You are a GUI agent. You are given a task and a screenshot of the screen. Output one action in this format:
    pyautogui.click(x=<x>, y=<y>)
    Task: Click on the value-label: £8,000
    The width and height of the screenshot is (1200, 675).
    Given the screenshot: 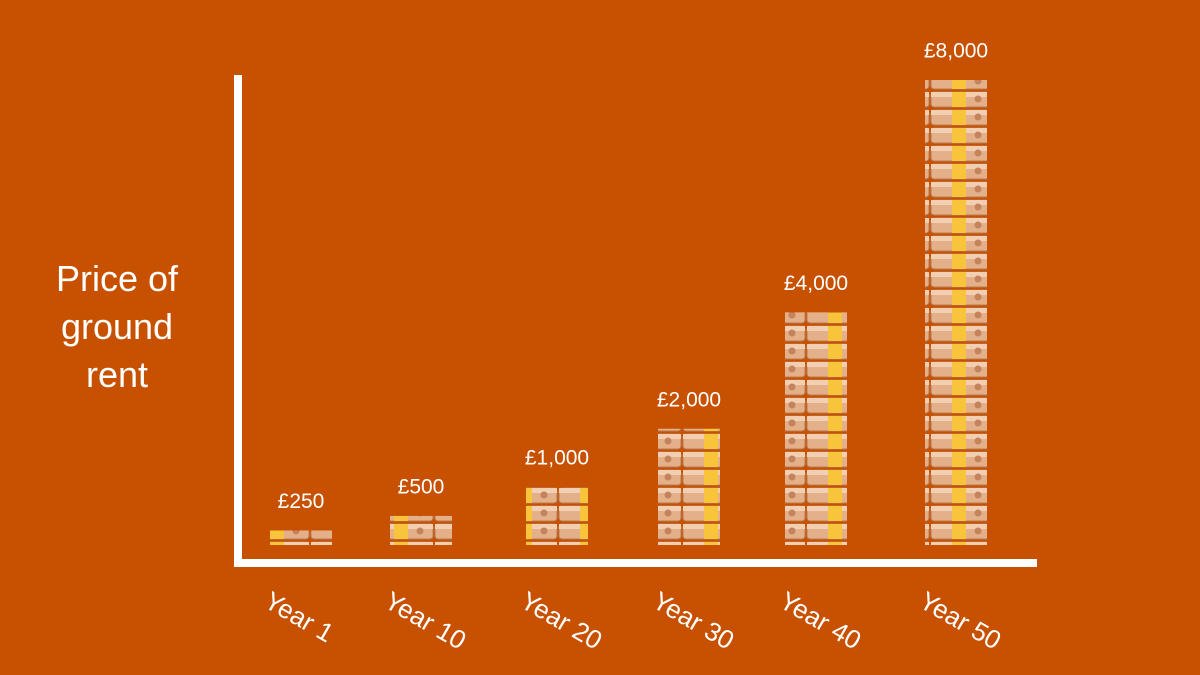 What is the action you would take?
    pyautogui.click(x=956, y=51)
    